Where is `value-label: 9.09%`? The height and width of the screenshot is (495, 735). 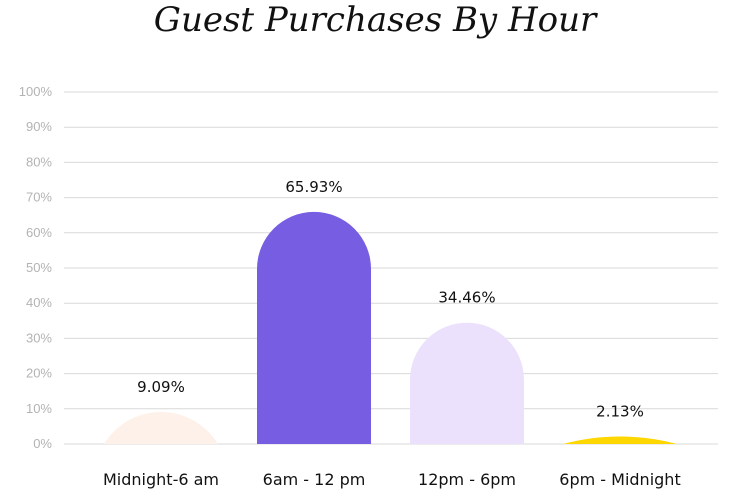 value-label: 9.09% is located at coordinates (161, 387).